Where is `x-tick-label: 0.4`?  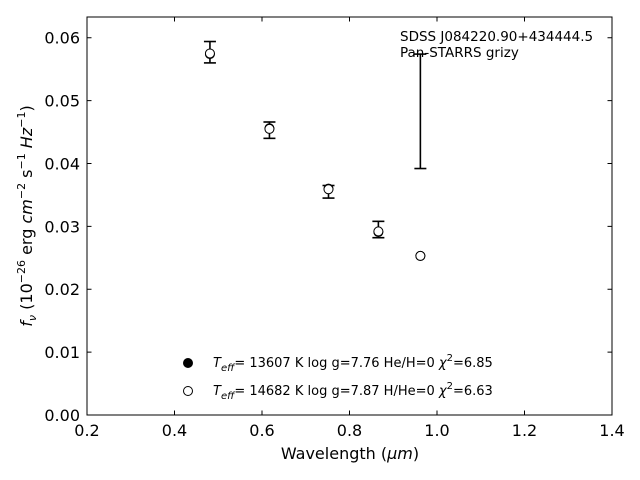 x-tick-label: 0.4 is located at coordinates (174, 430).